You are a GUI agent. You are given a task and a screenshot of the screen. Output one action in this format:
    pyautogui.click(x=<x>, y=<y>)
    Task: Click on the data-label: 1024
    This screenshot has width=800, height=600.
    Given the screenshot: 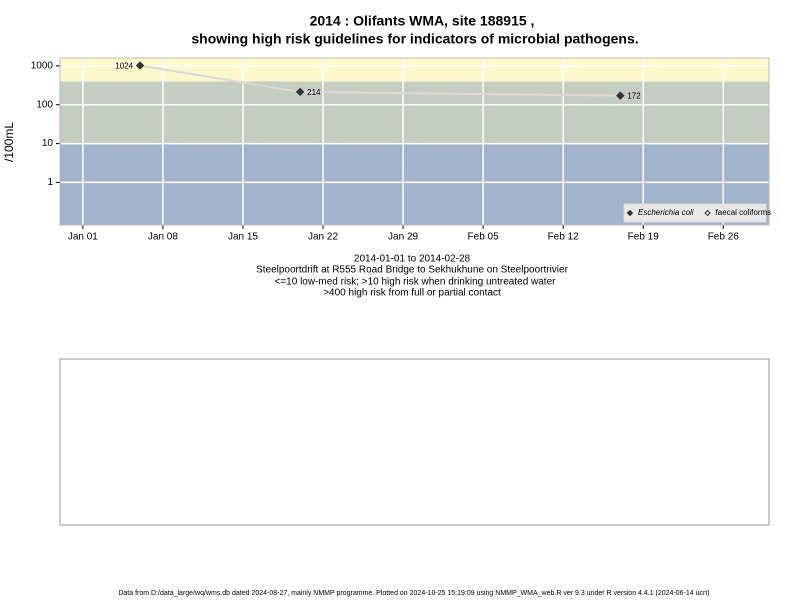 What is the action you would take?
    pyautogui.click(x=124, y=66)
    